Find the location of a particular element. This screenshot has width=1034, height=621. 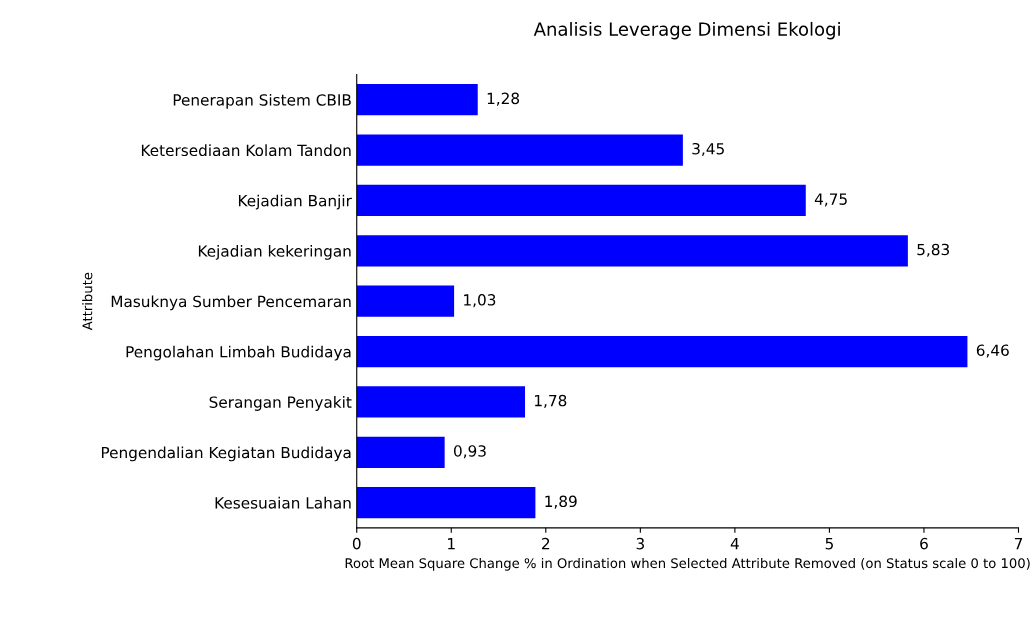

data-label: 6,46 is located at coordinates (992, 351).